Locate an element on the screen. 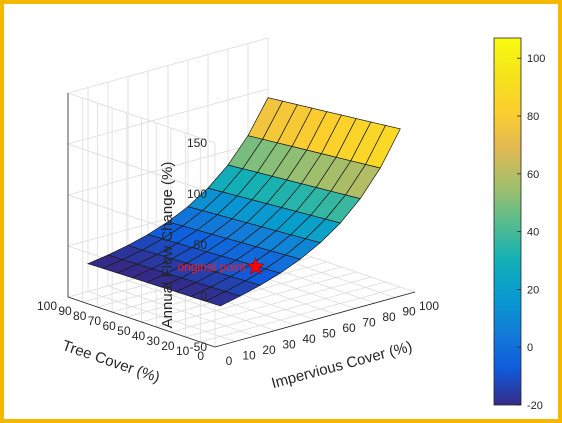  z-axis-label: Annual Flow Change (%) is located at coordinates (167, 245).